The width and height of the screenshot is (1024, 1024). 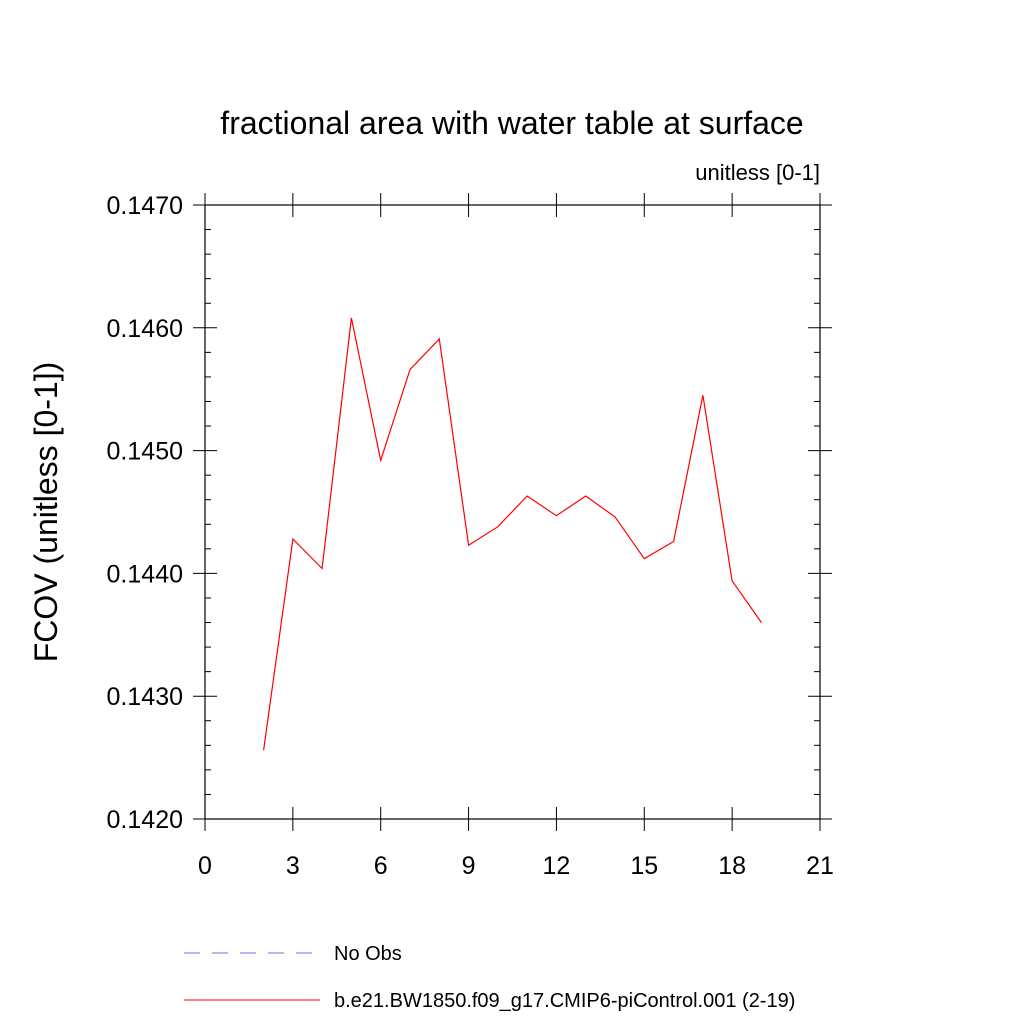 I want to click on y-axis-label: FCOV (unitless [0-1]), so click(x=46, y=512).